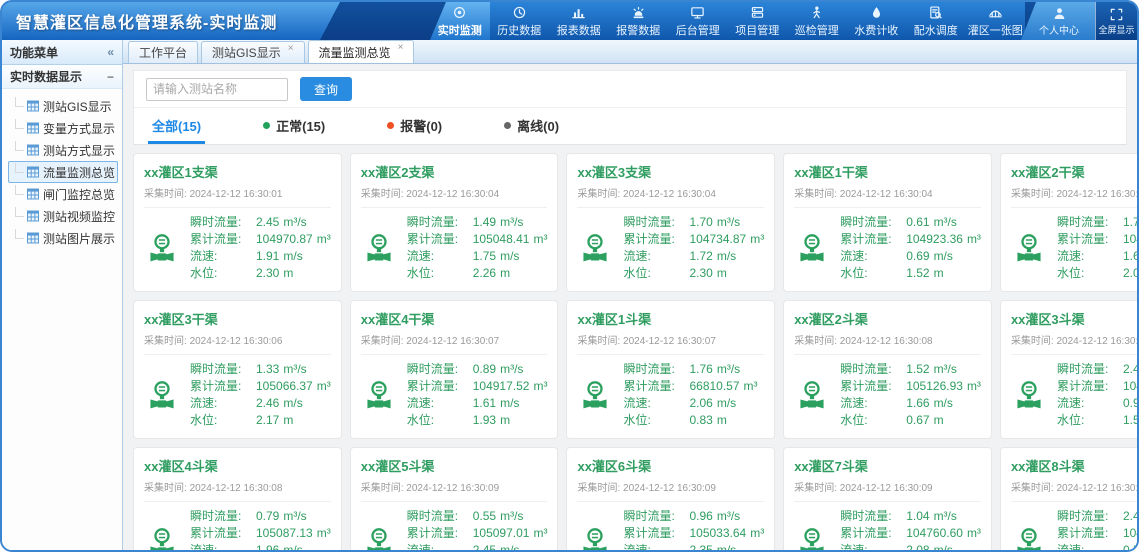  What do you see at coordinates (397, 172) in the screenshot?
I see `station-name: xx灌区2支渠` at bounding box center [397, 172].